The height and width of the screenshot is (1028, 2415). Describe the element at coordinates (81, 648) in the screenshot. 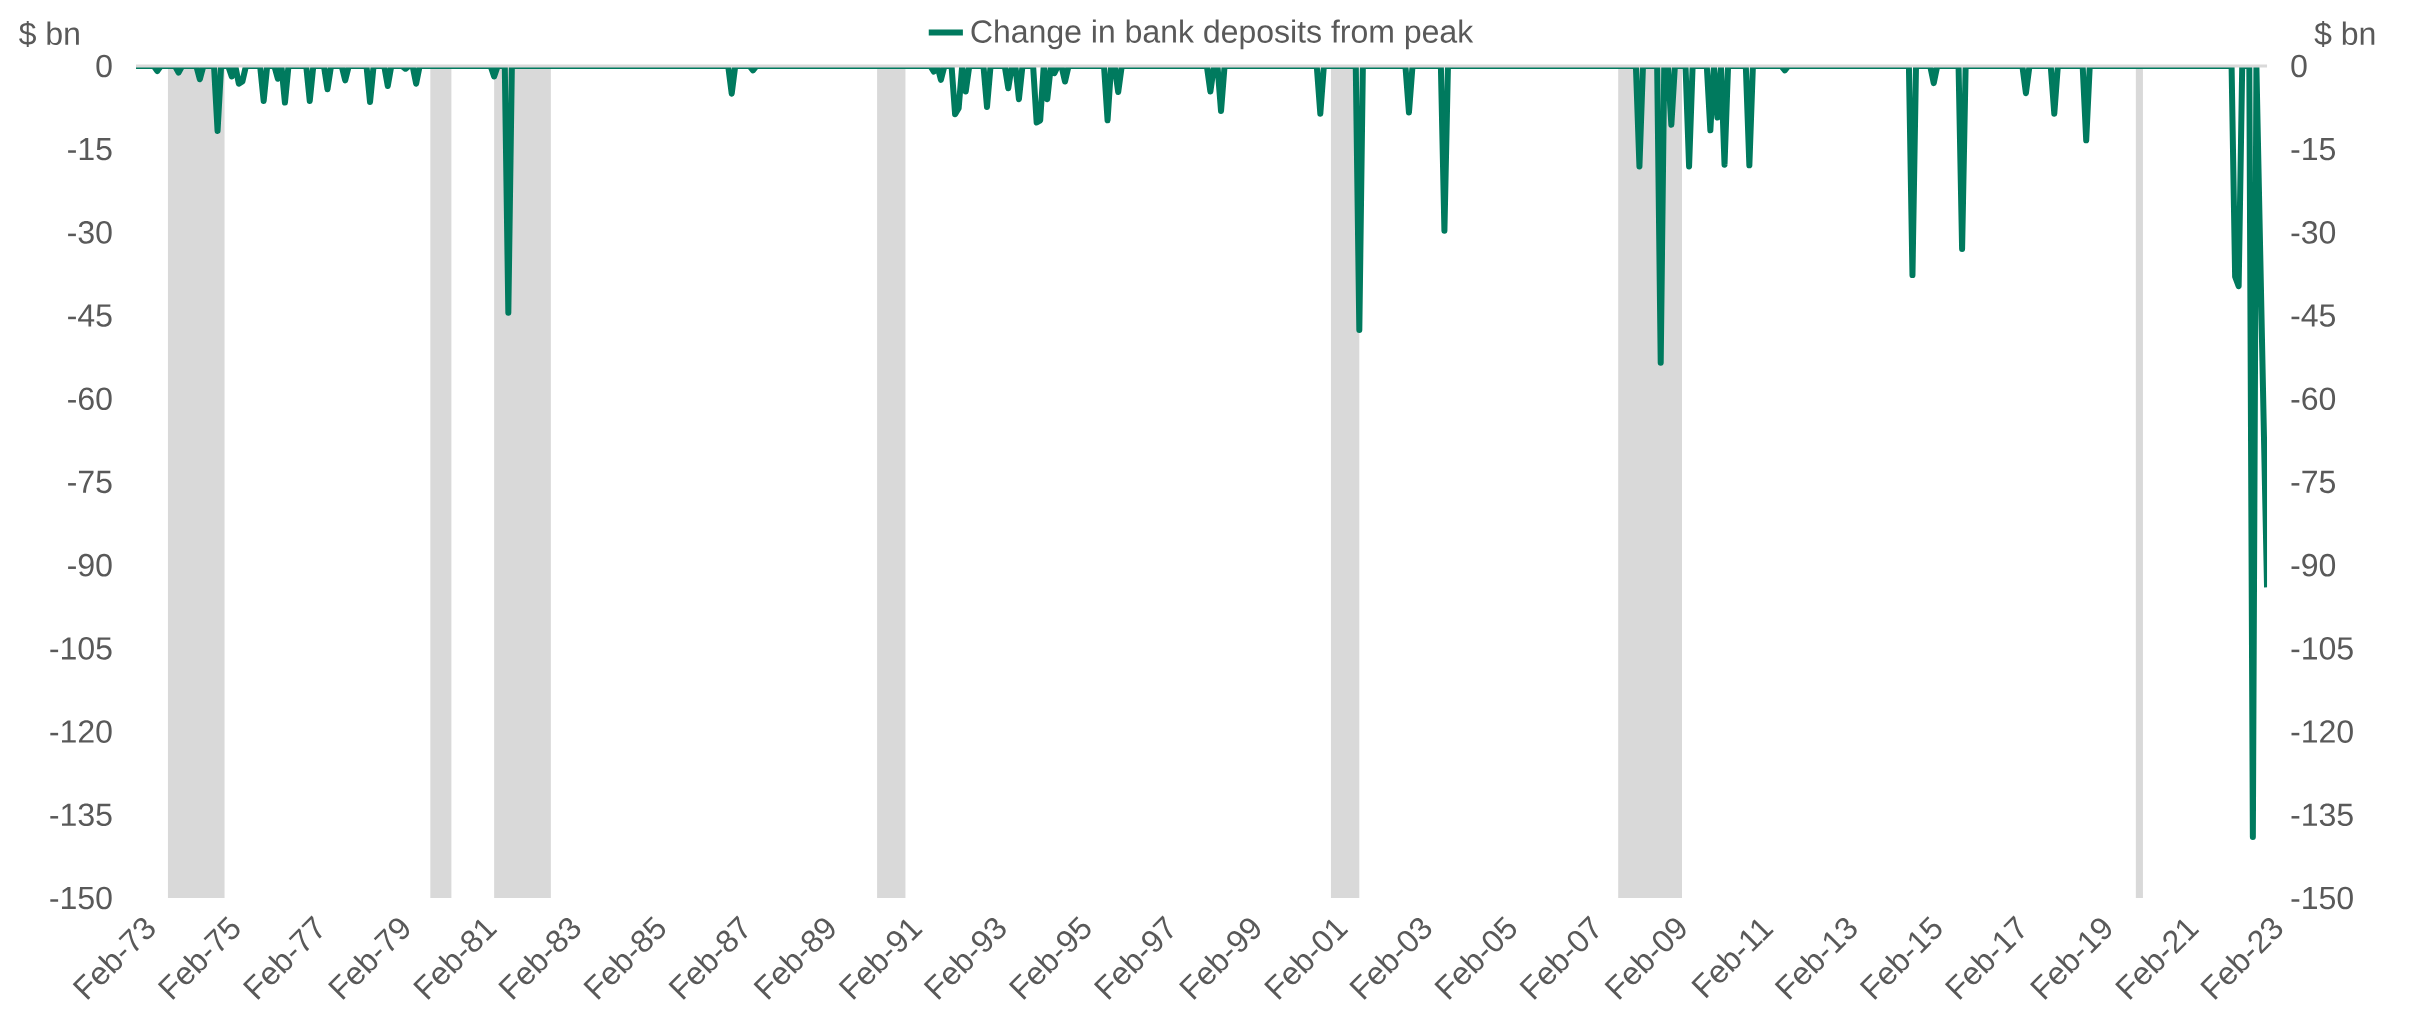

I see `y-tick-label: -105` at that location.